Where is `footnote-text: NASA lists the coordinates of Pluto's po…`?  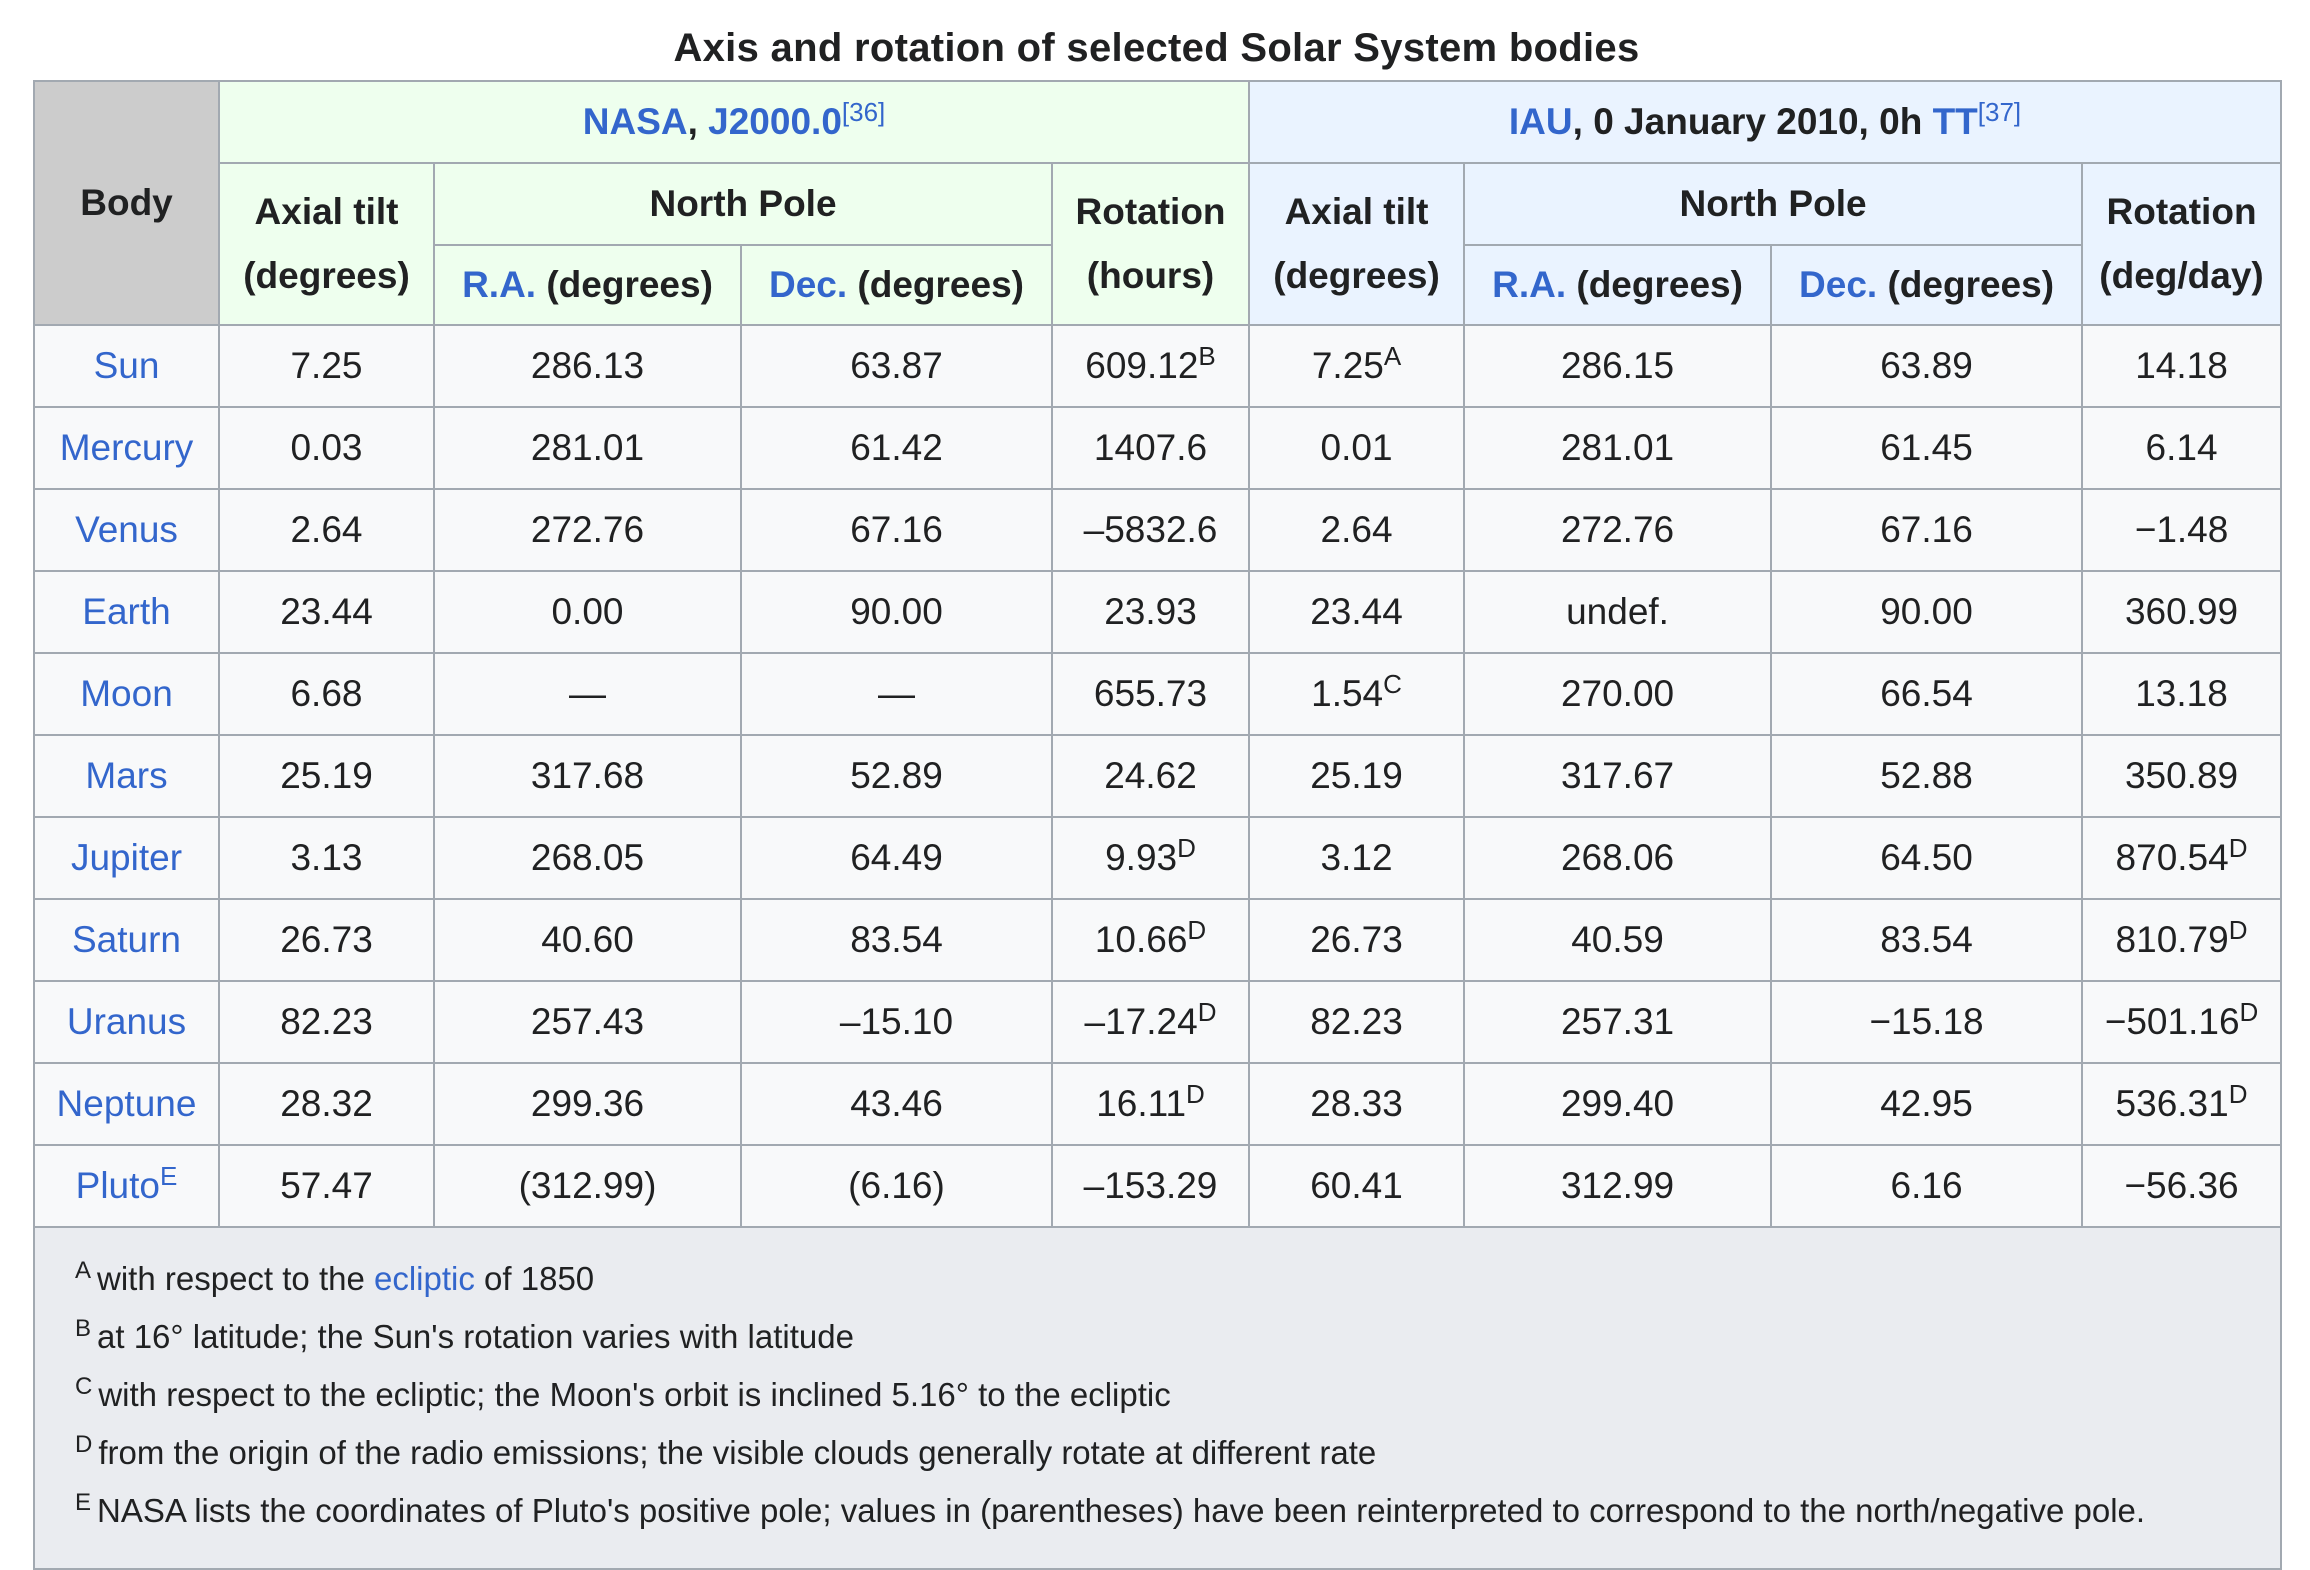 footnote-text: NASA lists the coordinates of Pluto's po… is located at coordinates (1121, 1510).